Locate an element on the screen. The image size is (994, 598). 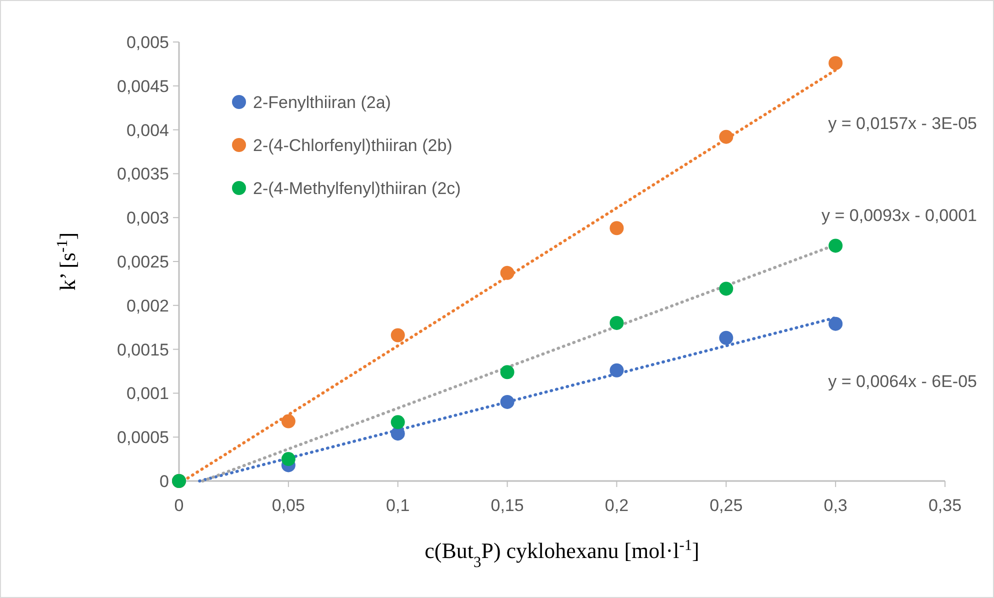
x-tick-label: 0,2 is located at coordinates (616, 505).